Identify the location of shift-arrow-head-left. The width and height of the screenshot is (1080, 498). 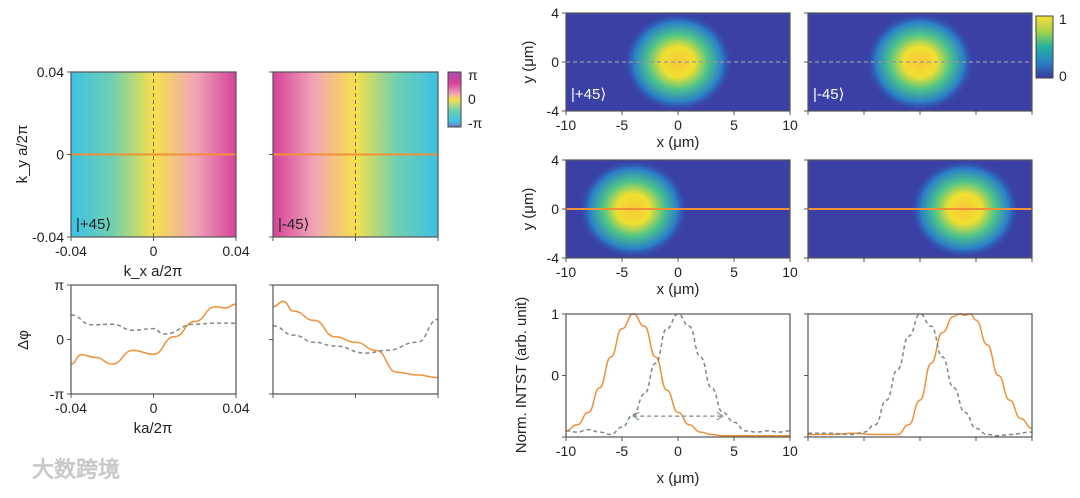
(636, 416).